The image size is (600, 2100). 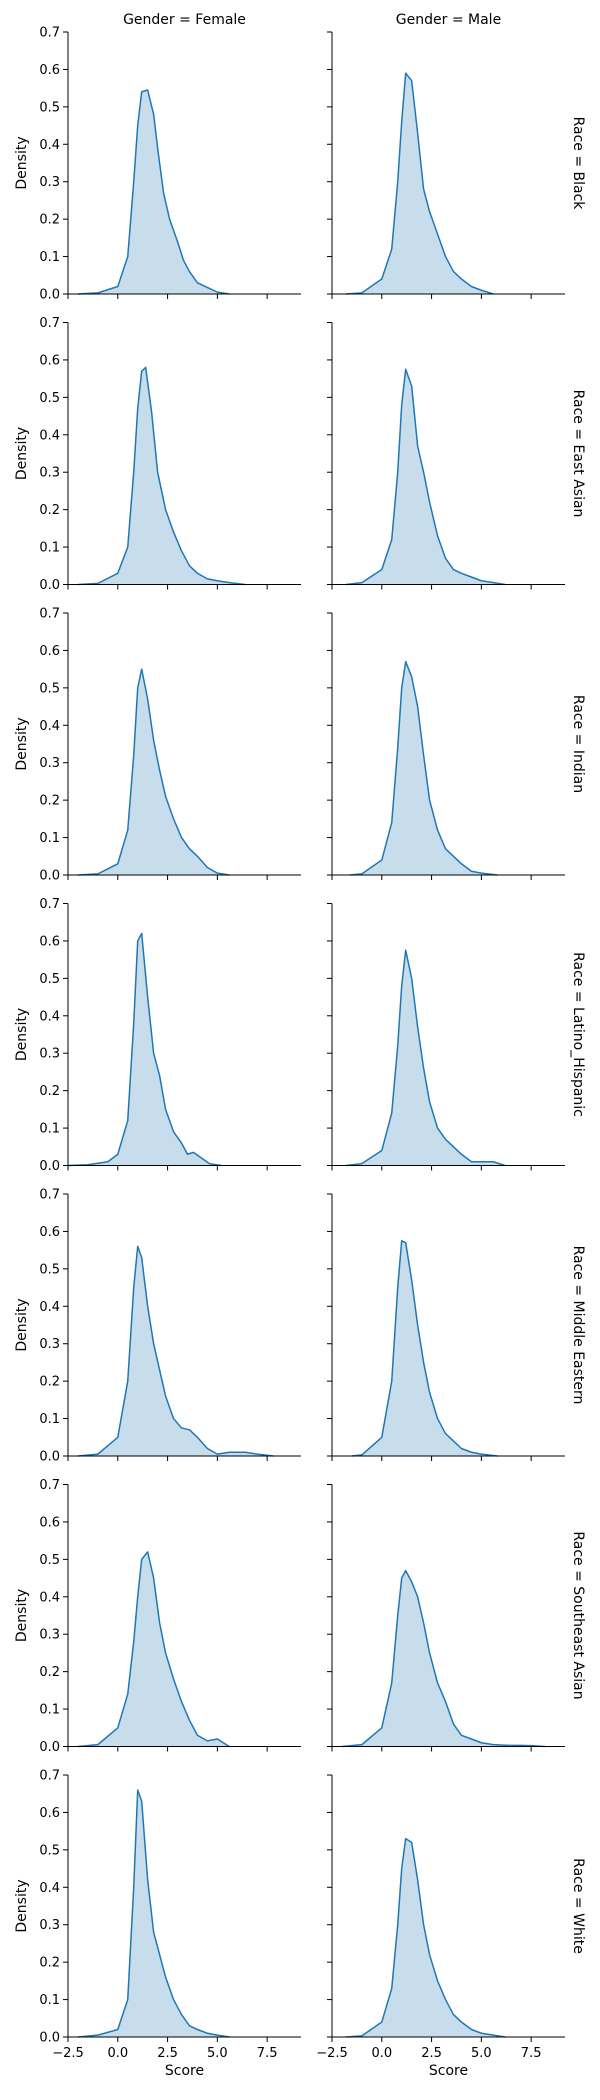 I want to click on row-title: Race = Southeast Asian, so click(x=578, y=1615).